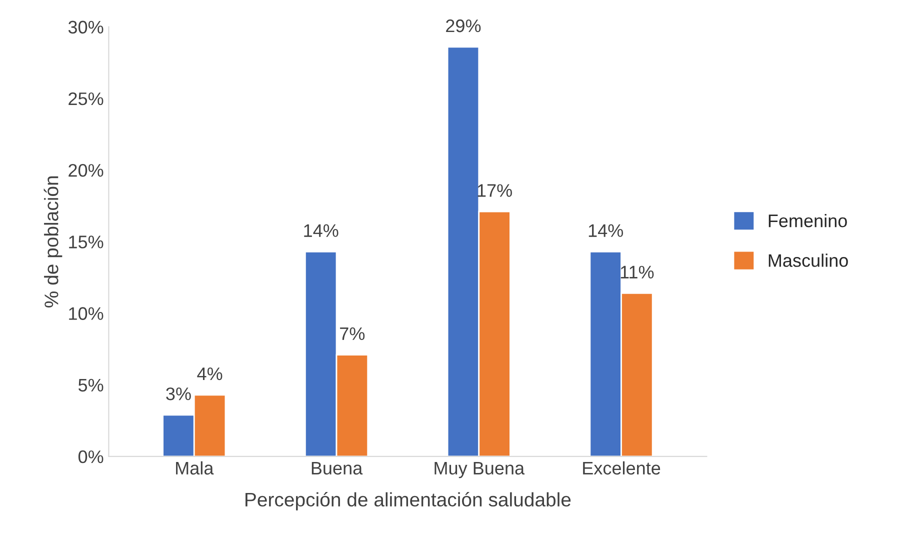 This screenshot has height=537, width=906. Describe the element at coordinates (86, 313) in the screenshot. I see `y-tick-label: 10%` at that location.